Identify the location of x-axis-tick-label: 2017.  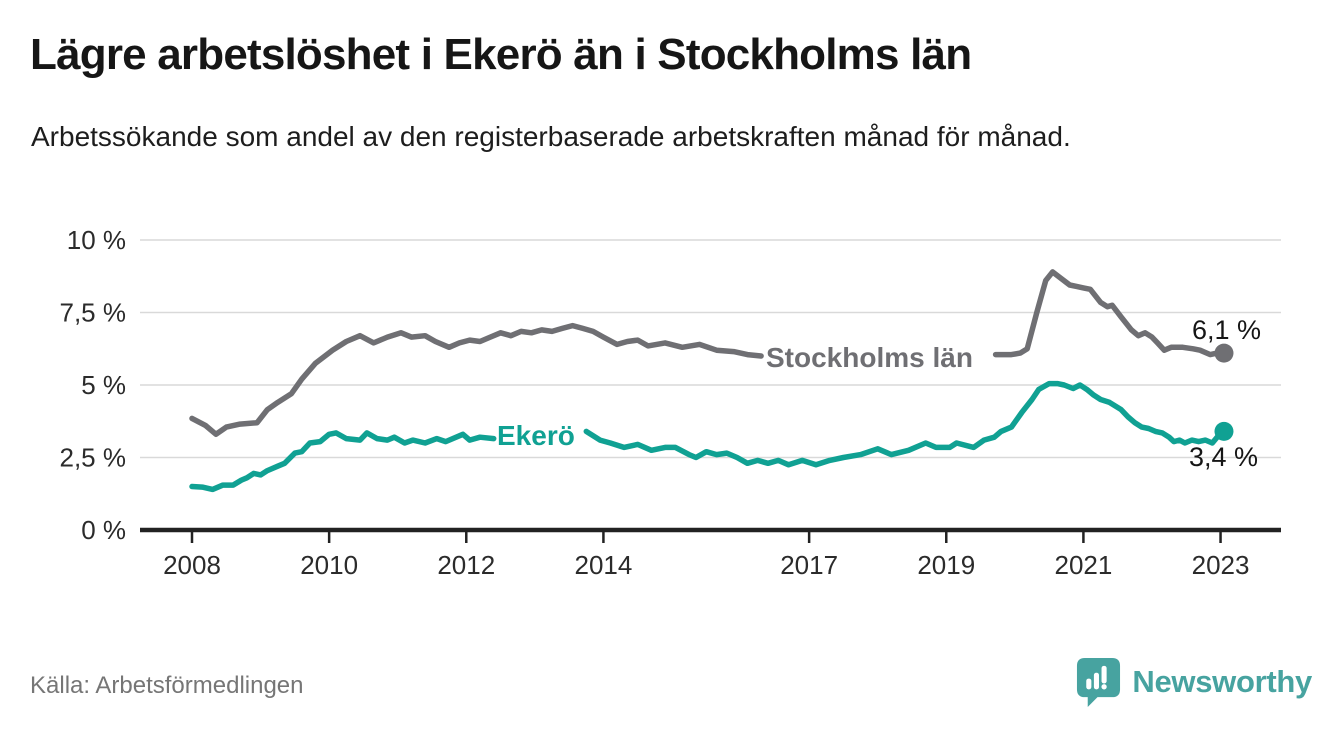
(809, 565).